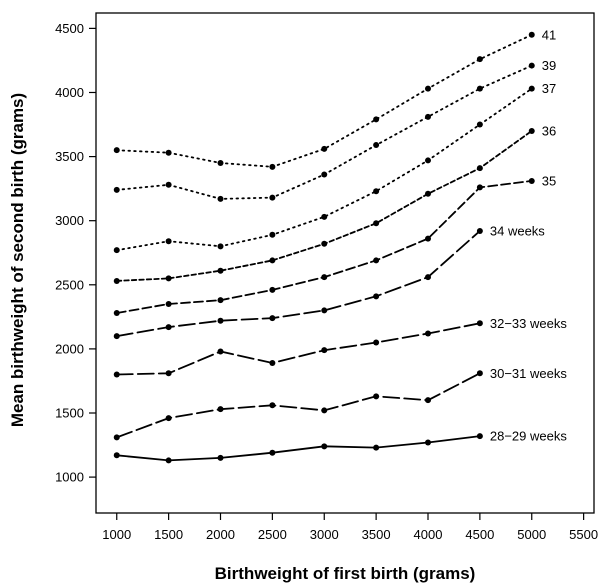 This screenshot has height=586, width=598. I want to click on x-tick-label: 4500, so click(479, 534).